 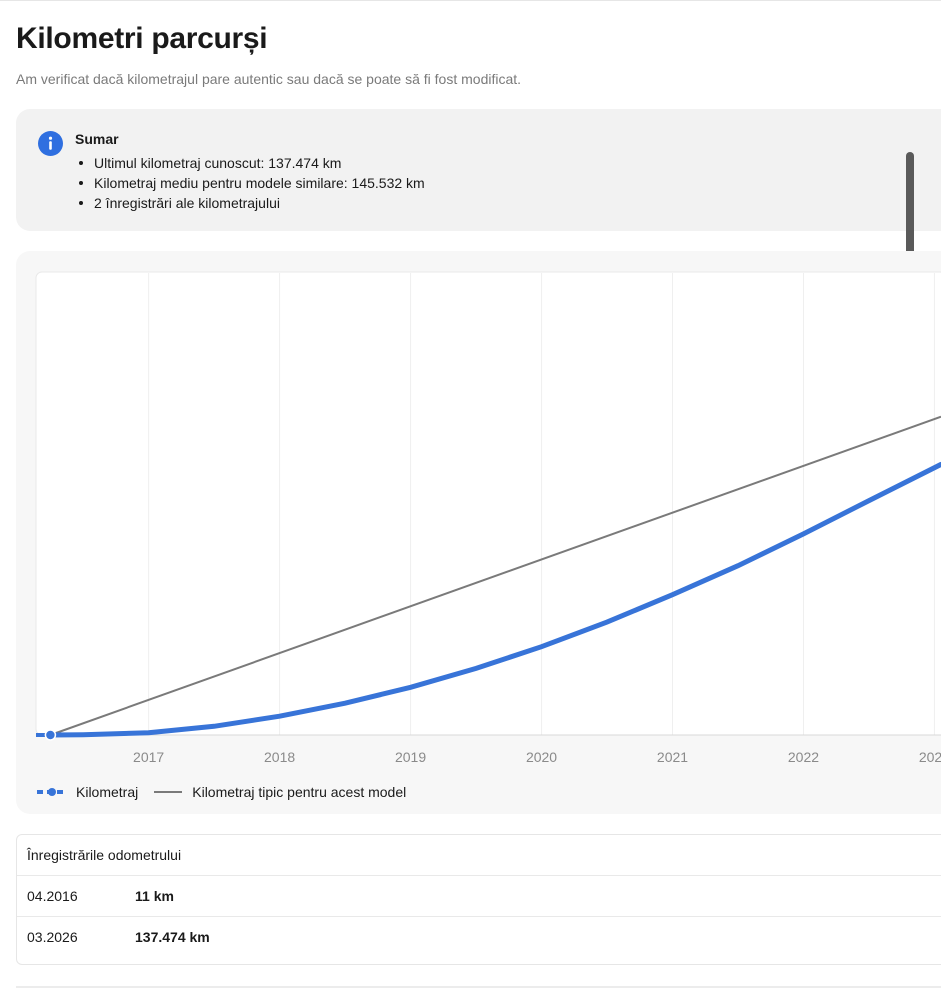 I want to click on record-value: 11 km, so click(x=154, y=896).